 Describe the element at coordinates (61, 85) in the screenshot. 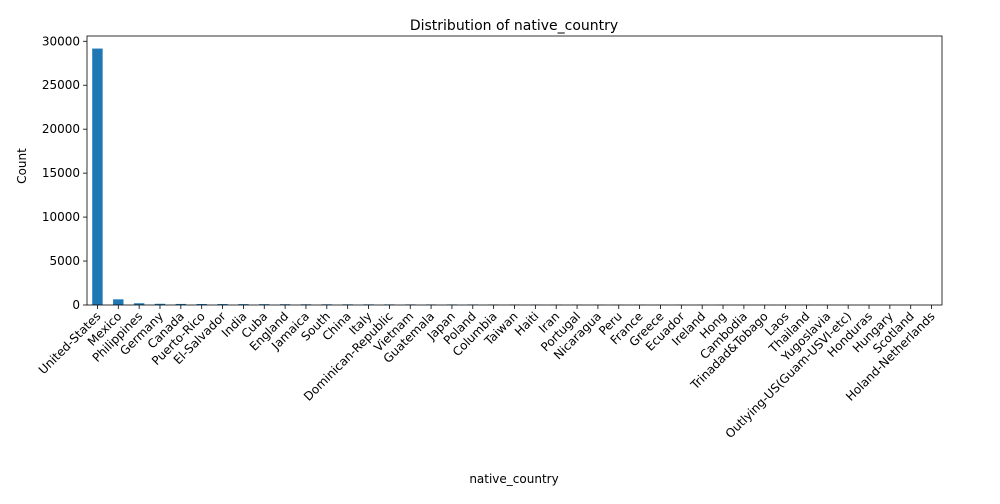

I see `y-tick-label: 25000` at that location.